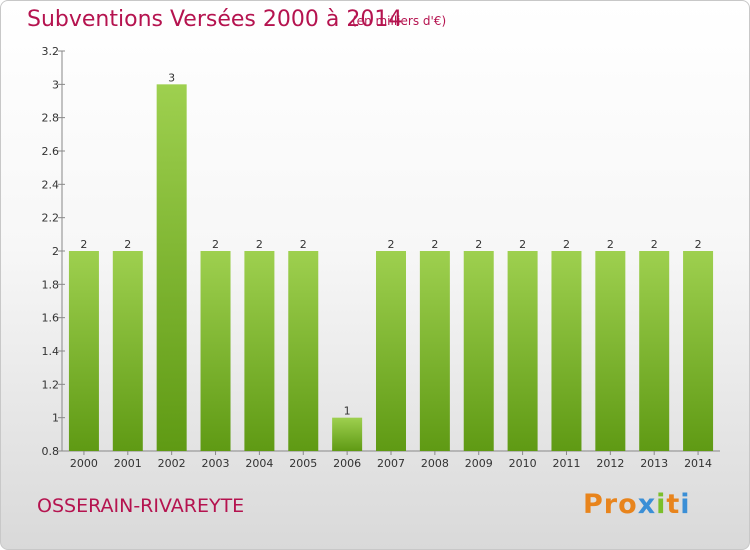  I want to click on x-tick-label: 2011, so click(566, 463).